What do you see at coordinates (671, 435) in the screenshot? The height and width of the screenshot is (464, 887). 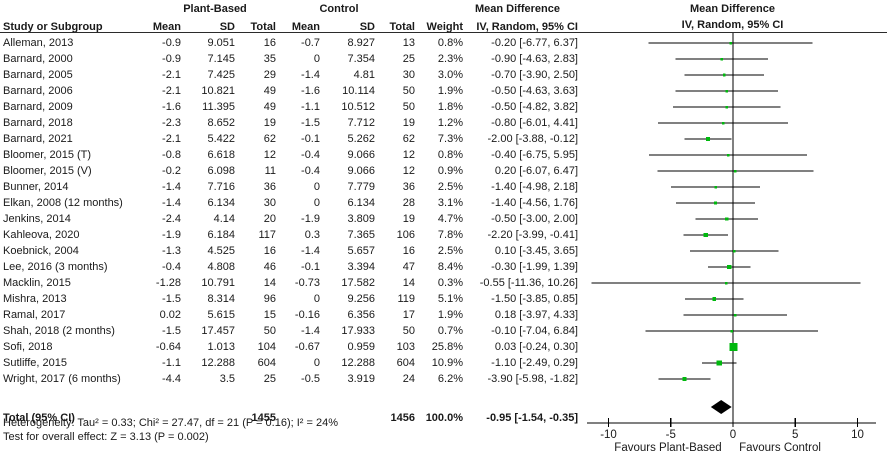 I see `axis-tick-label: -5` at bounding box center [671, 435].